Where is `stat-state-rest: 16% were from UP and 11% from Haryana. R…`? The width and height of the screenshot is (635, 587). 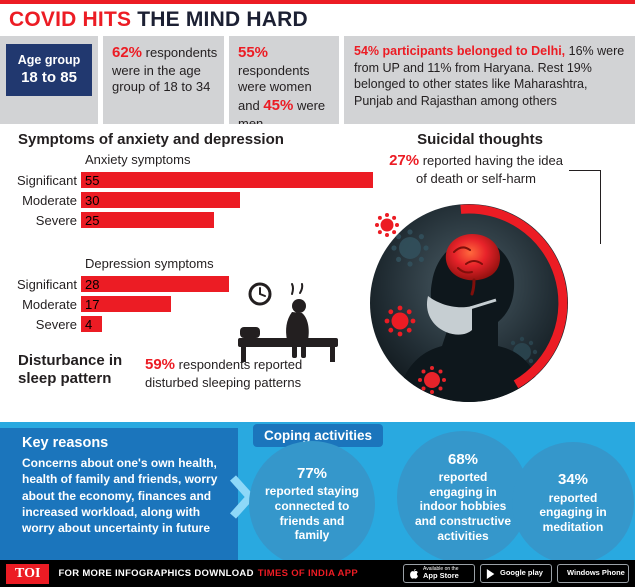
stat-state-rest: 16% were from UP and 11% from Haryana. R… is located at coordinates (489, 76).